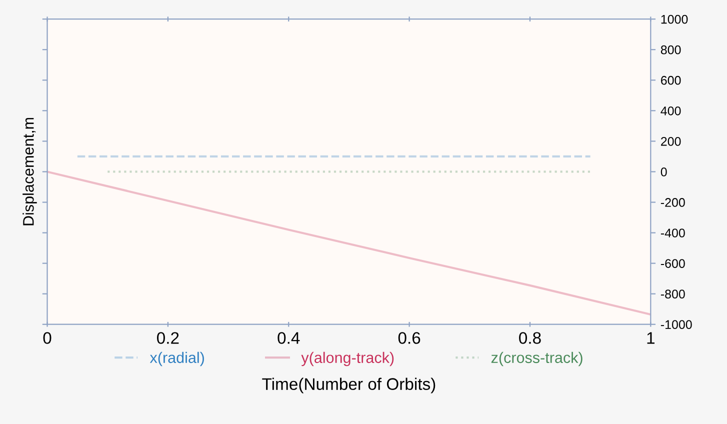  Describe the element at coordinates (670, 111) in the screenshot. I see `y-tick-label: 400` at that location.